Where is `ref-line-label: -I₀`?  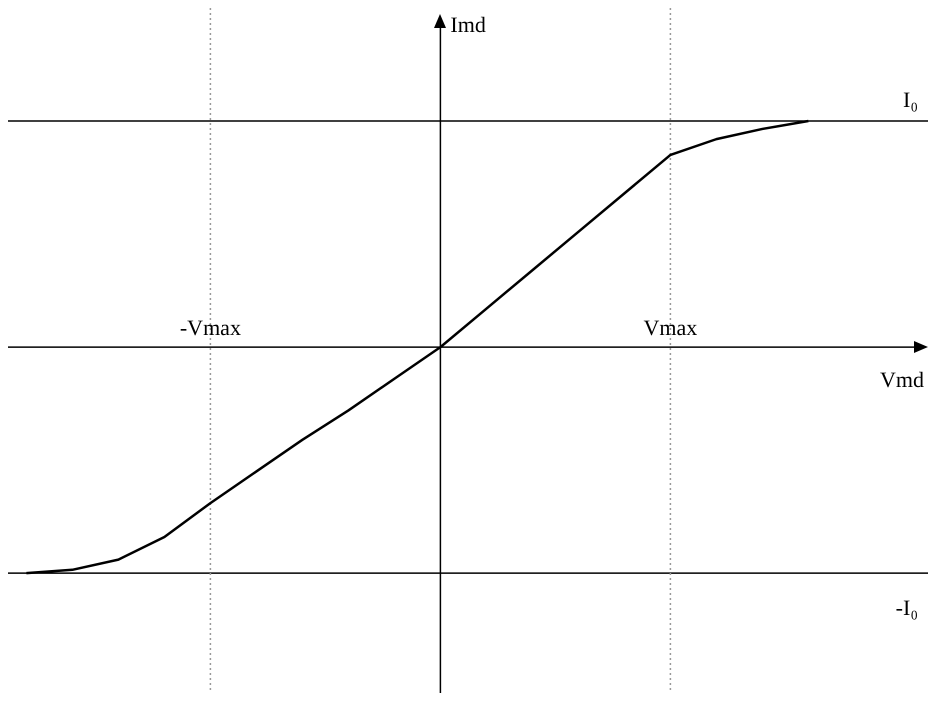
ref-line-label: -I₀ is located at coordinates (907, 607).